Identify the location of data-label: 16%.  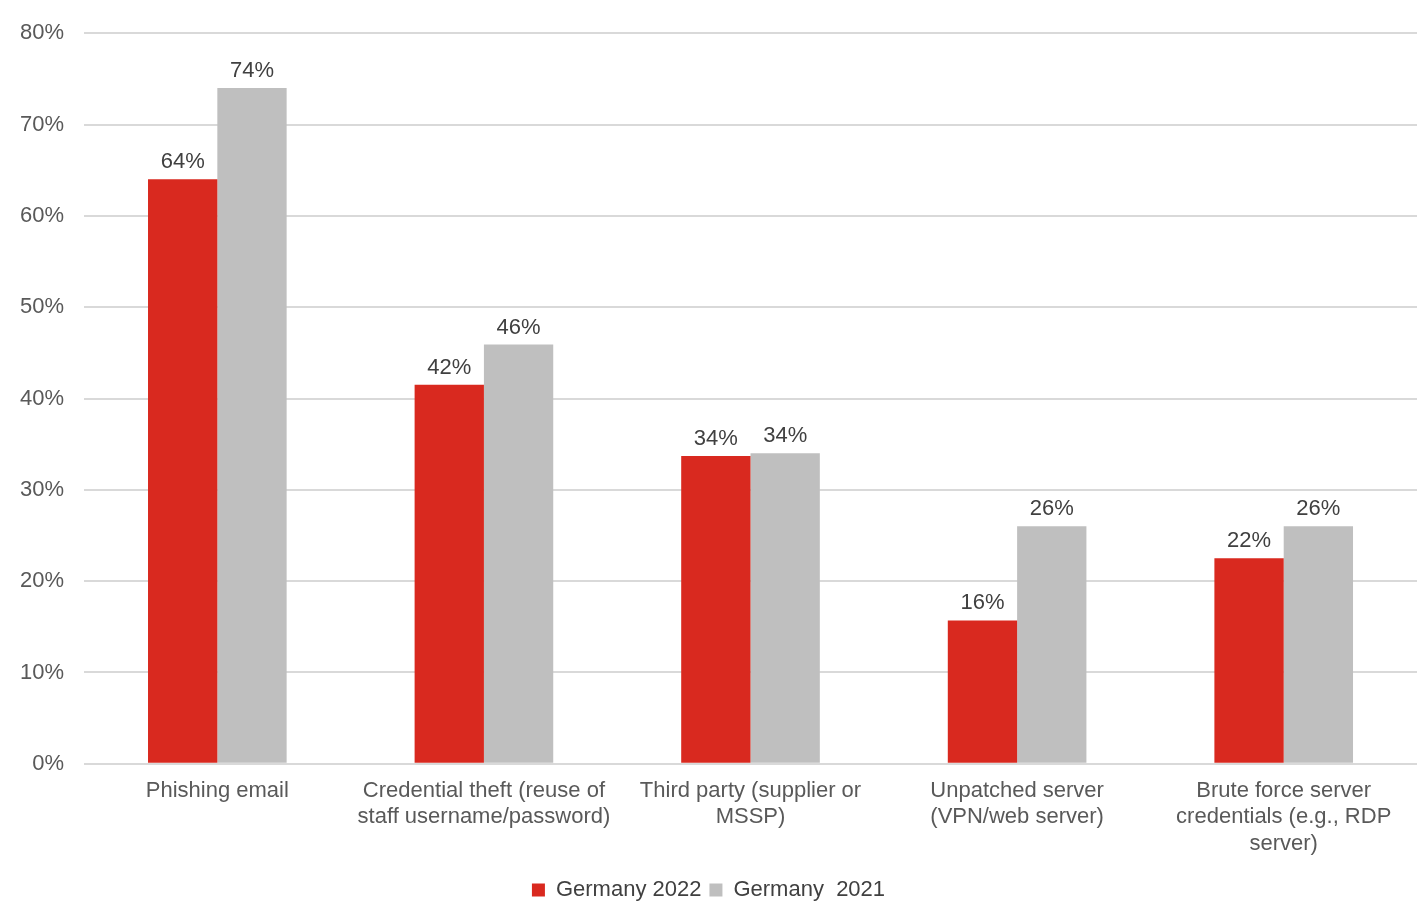
(982, 602).